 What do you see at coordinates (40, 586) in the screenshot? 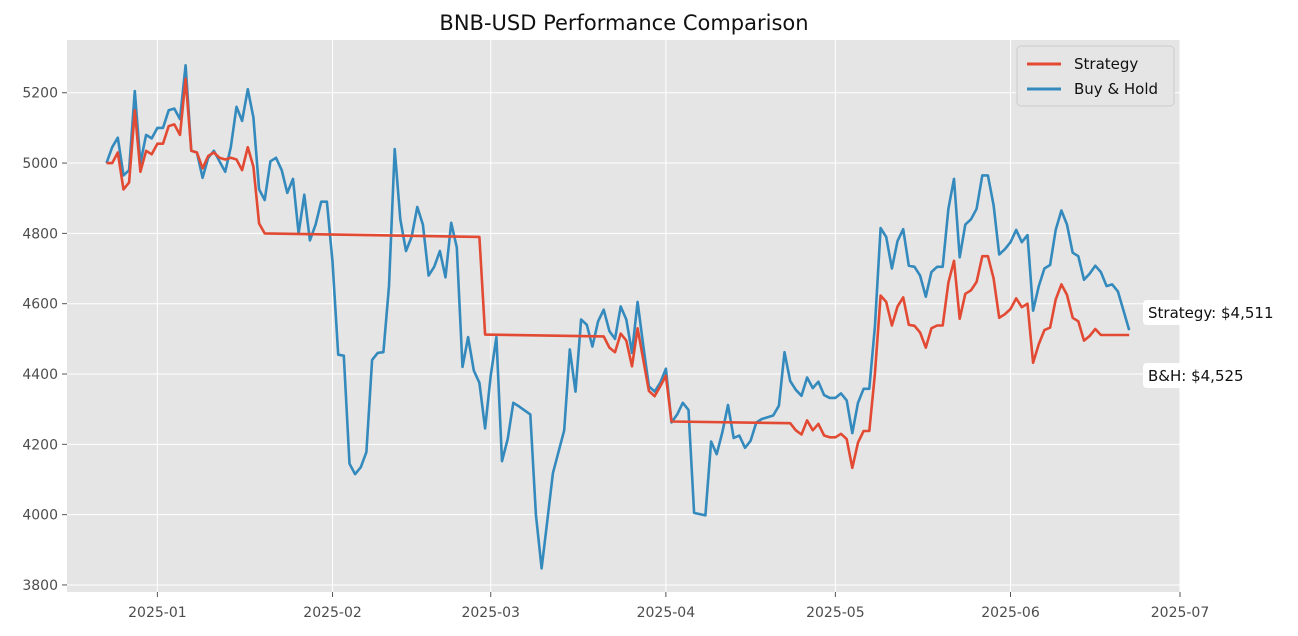
I see `y-tick-label: 3800` at bounding box center [40, 586].